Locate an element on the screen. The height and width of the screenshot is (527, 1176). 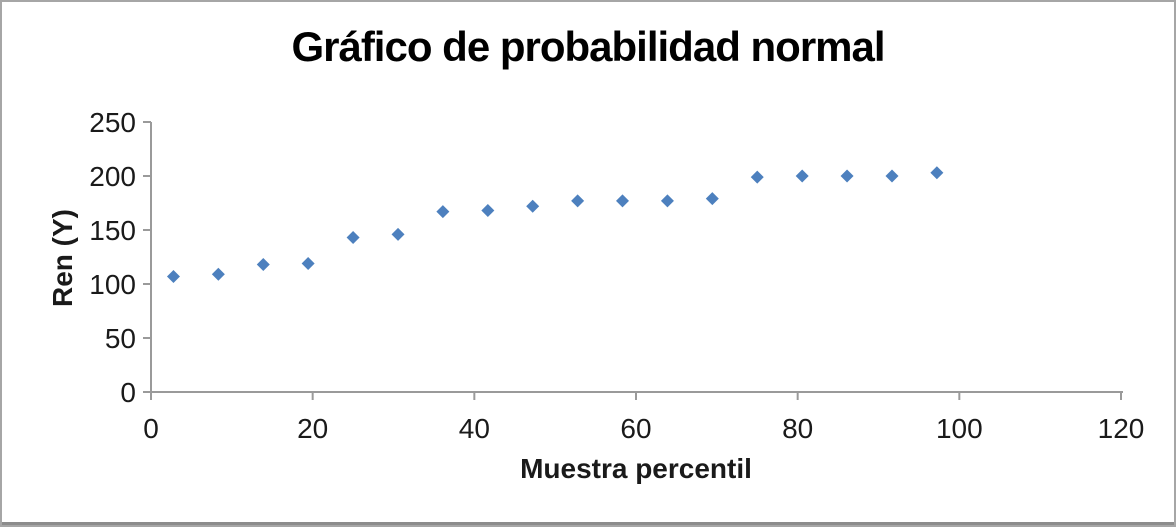
x-tick-label: 80 is located at coordinates (797, 428).